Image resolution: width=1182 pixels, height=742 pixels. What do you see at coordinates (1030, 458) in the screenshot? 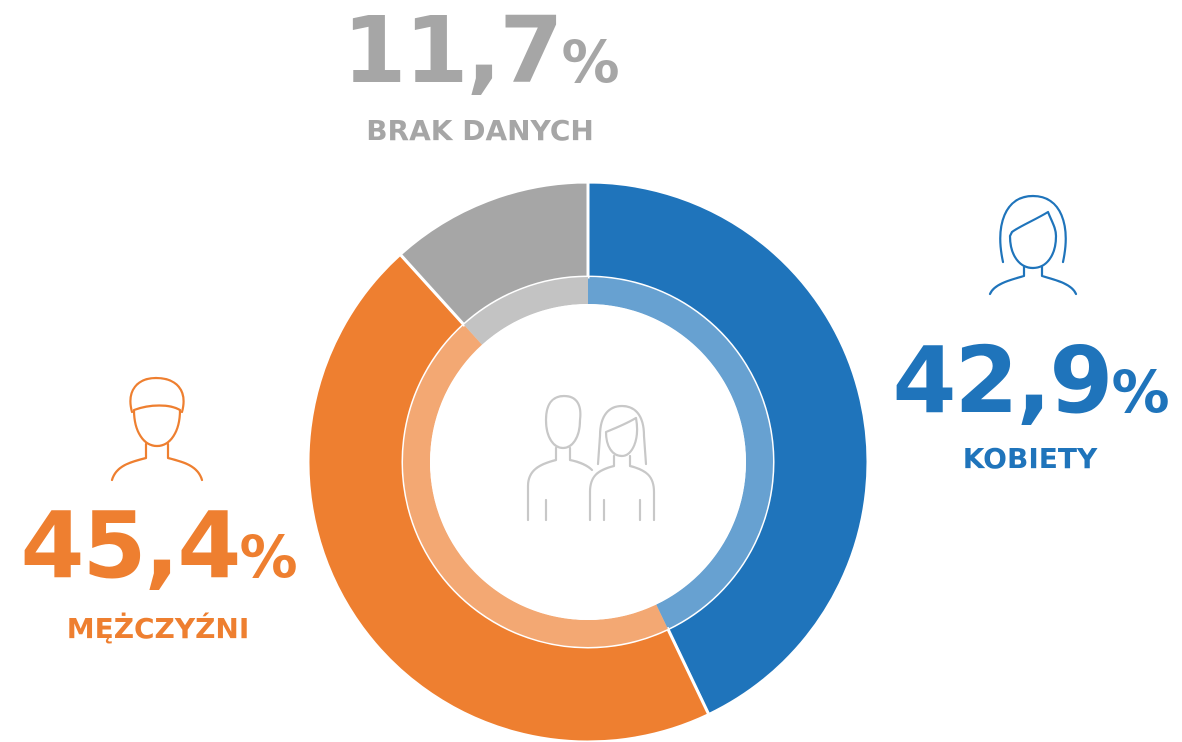
I see `category-label: KOBIETY` at bounding box center [1030, 458].